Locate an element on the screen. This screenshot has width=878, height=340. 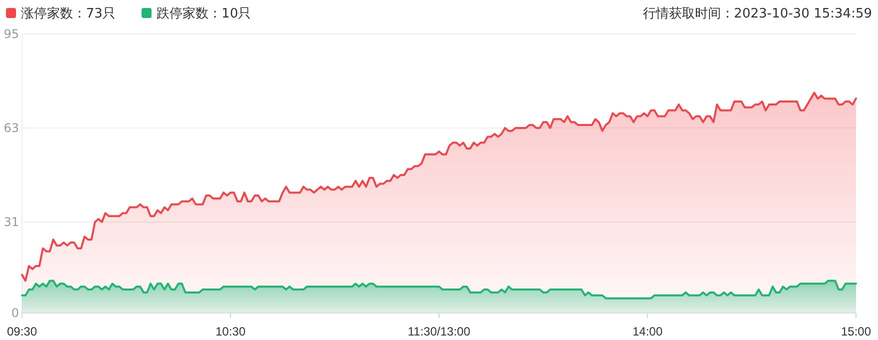
y-tick-label: 95 is located at coordinates (11, 34).